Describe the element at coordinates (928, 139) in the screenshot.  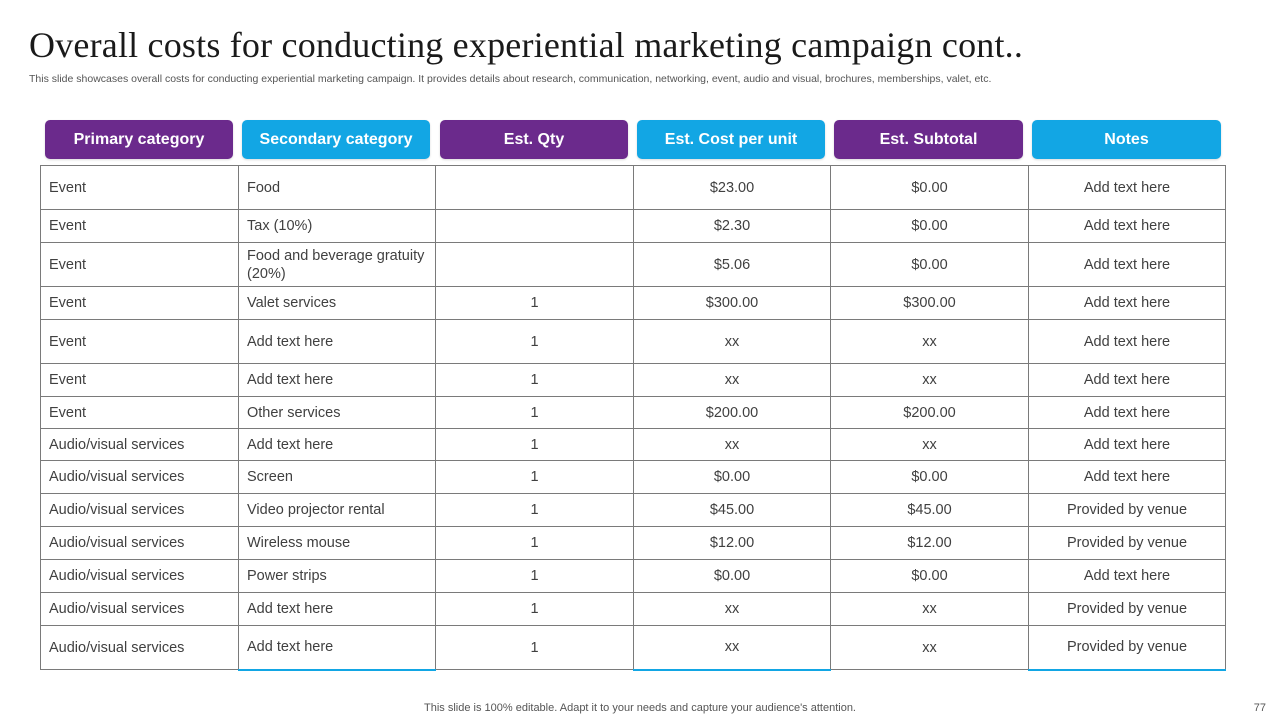
I see `header-est-subtotal: Est. Subtotal` at that location.